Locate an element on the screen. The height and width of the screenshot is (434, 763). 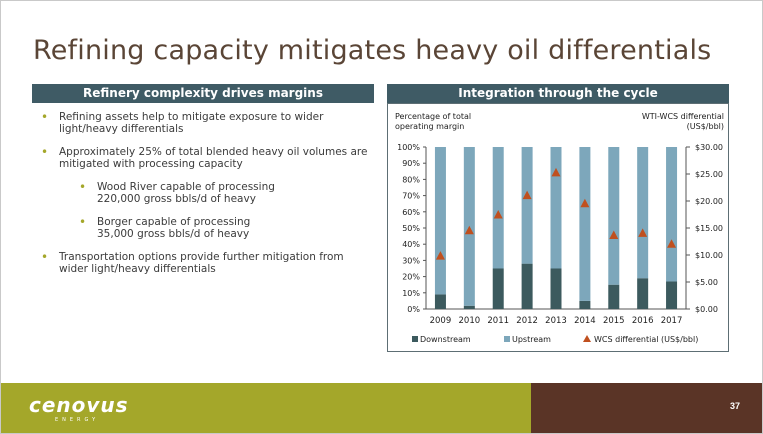
legend-label: Downstream is located at coordinates (445, 339).